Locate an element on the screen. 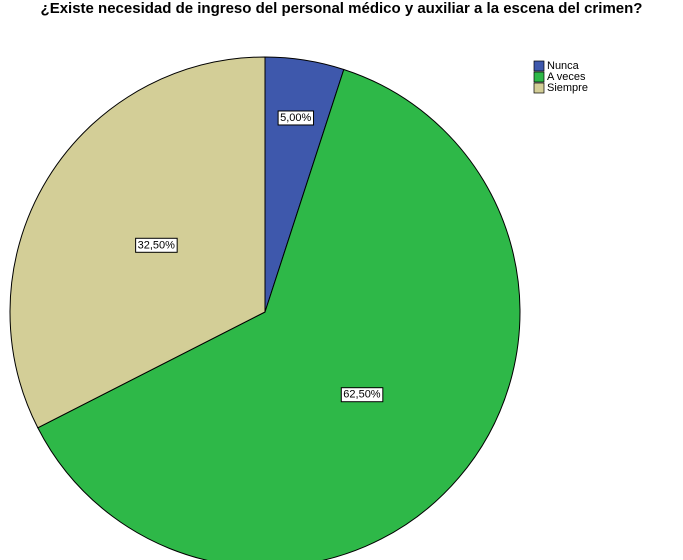 The height and width of the screenshot is (560, 683). data-label: 32,50% is located at coordinates (157, 245).